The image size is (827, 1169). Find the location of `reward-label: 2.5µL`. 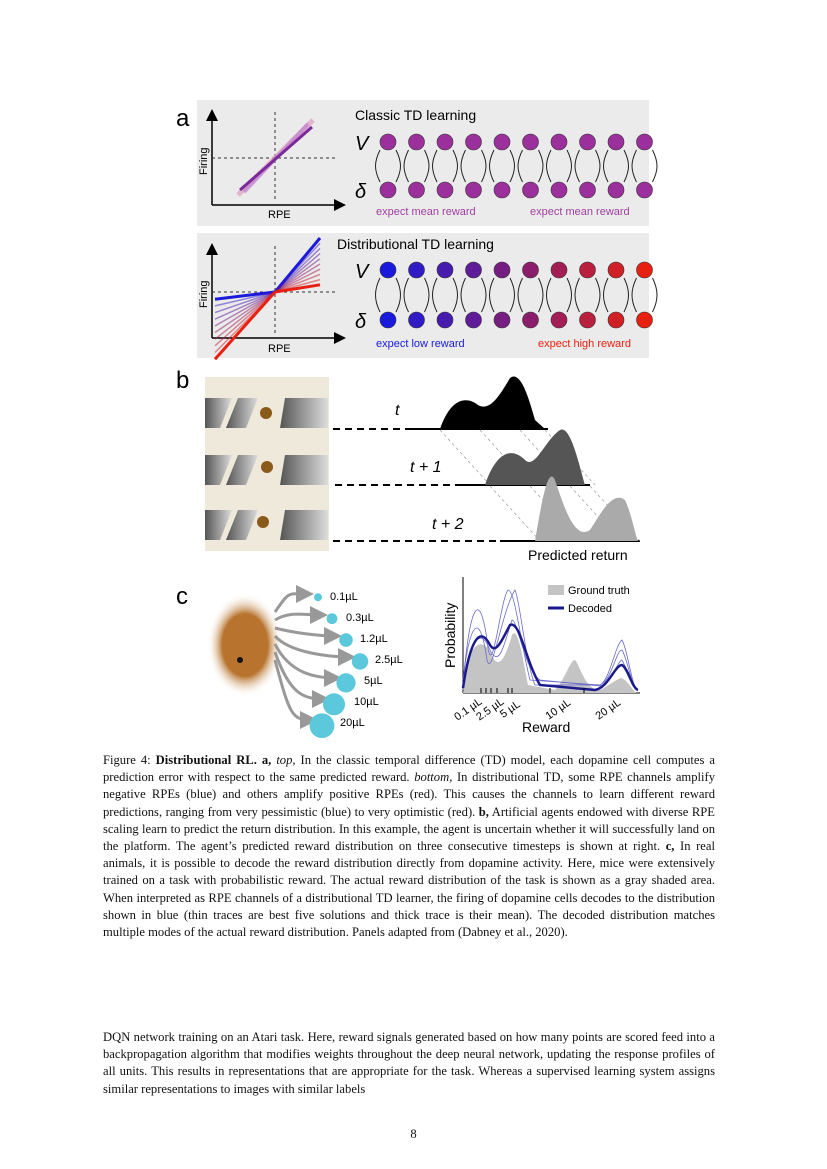

reward-label: 2.5µL is located at coordinates (389, 660).